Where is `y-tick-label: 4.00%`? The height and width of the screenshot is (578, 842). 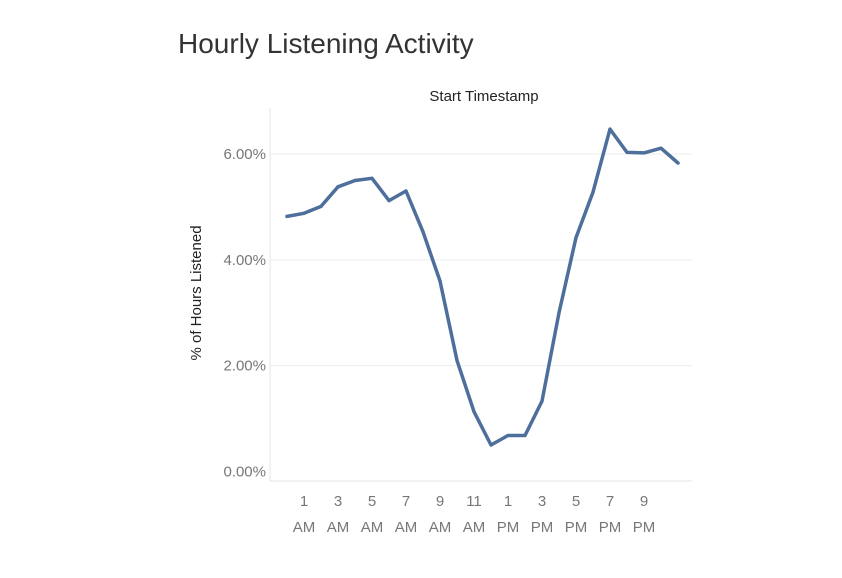
y-tick-label: 4.00% is located at coordinates (244, 260).